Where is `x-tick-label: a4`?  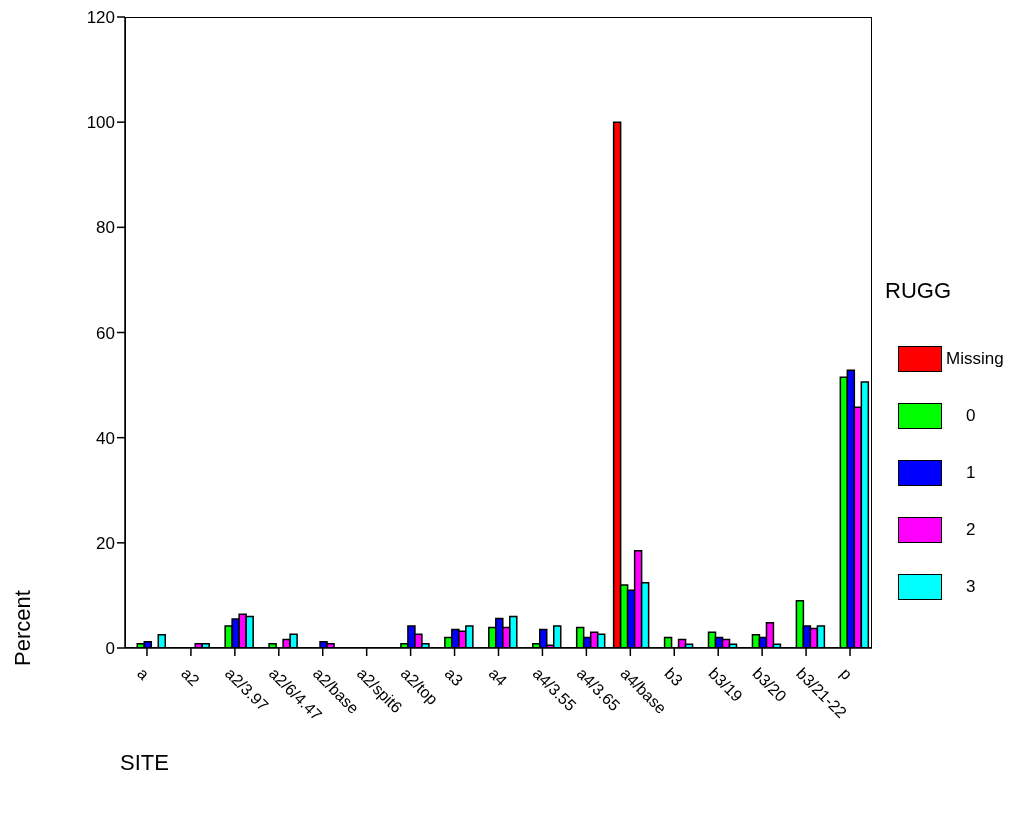 x-tick-label: a4 is located at coordinates (498, 677).